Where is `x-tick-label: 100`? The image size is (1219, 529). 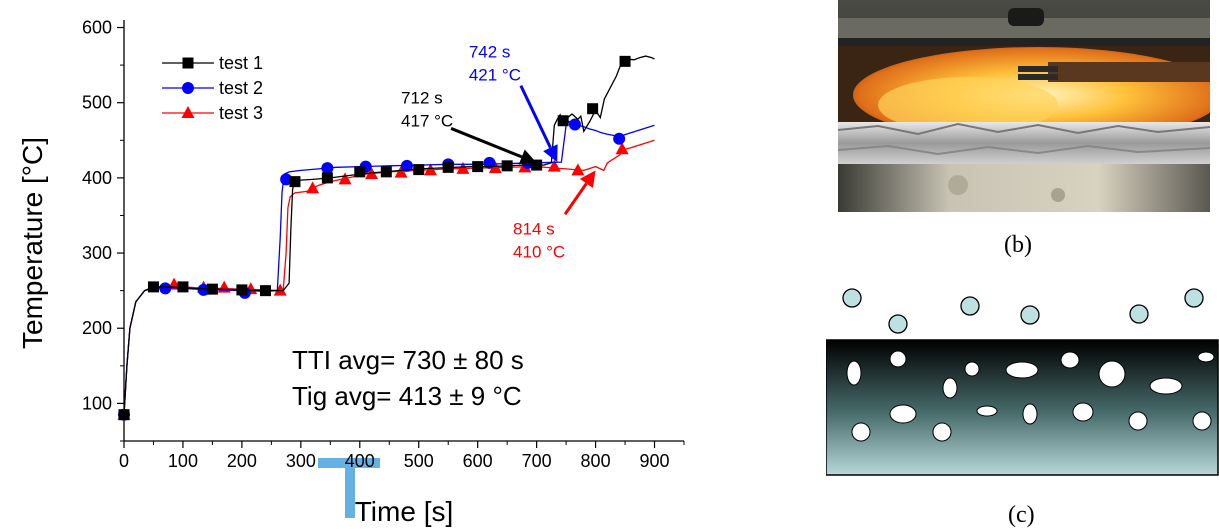
x-tick-label: 100 is located at coordinates (183, 461).